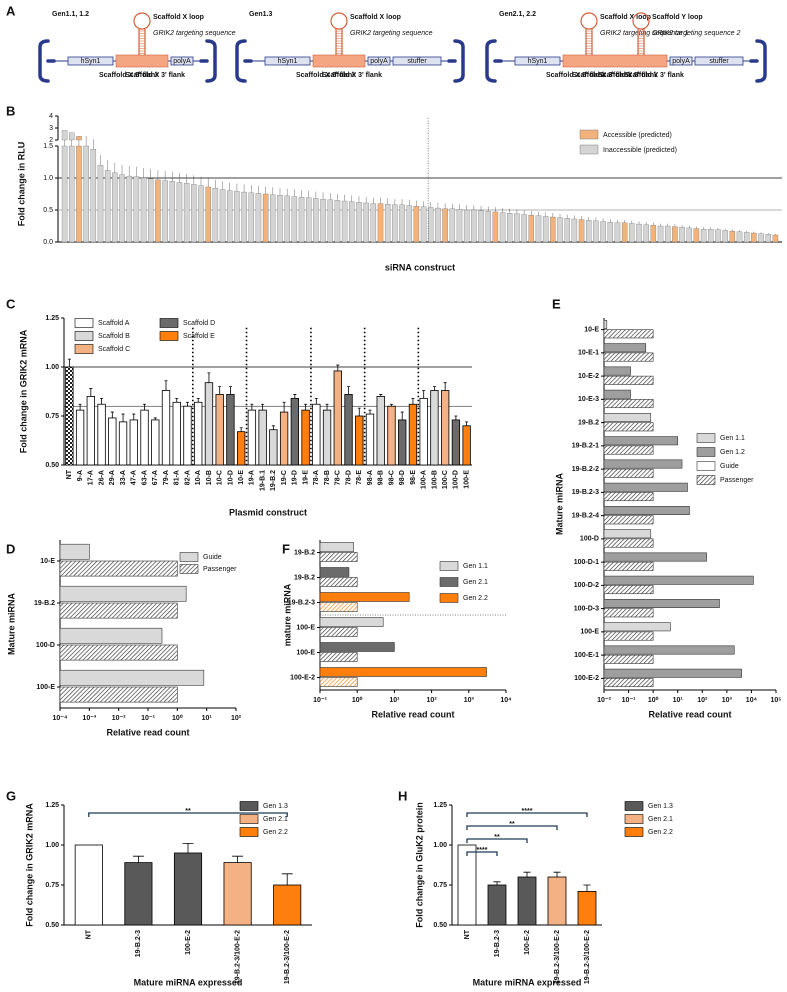 This screenshot has height=992, width=787. What do you see at coordinates (586, 608) in the screenshot?
I see `y-tick-label: 100-D-3` at bounding box center [586, 608].